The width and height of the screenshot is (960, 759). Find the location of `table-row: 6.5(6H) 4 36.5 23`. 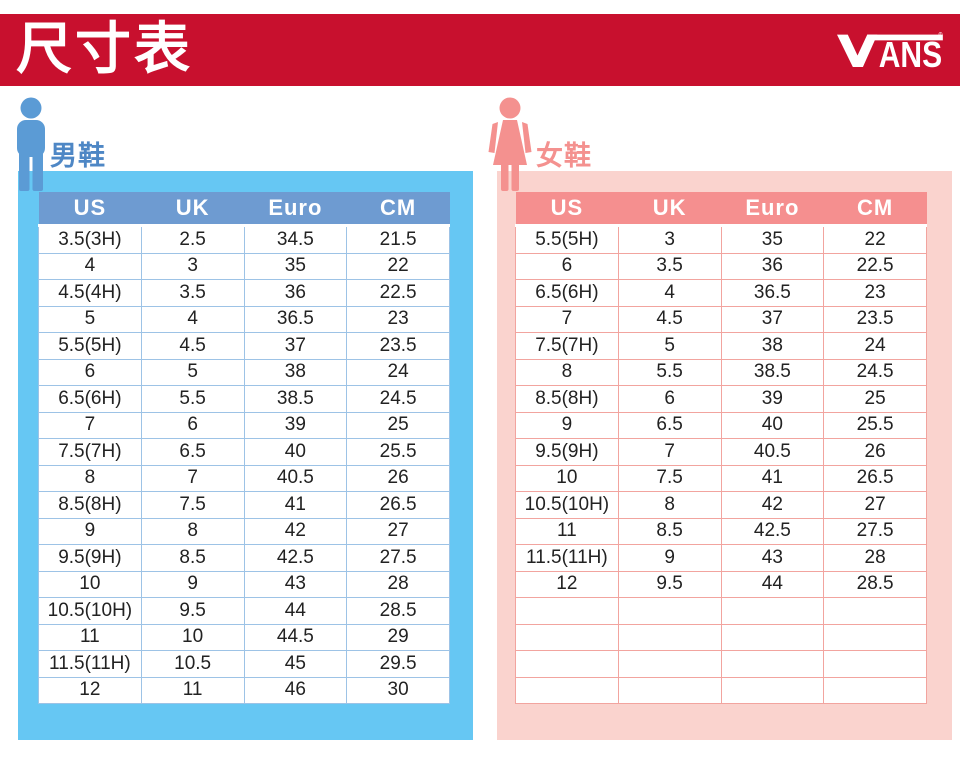

table-row: 6.5(6H) 4 36.5 23 is located at coordinates (721, 293).